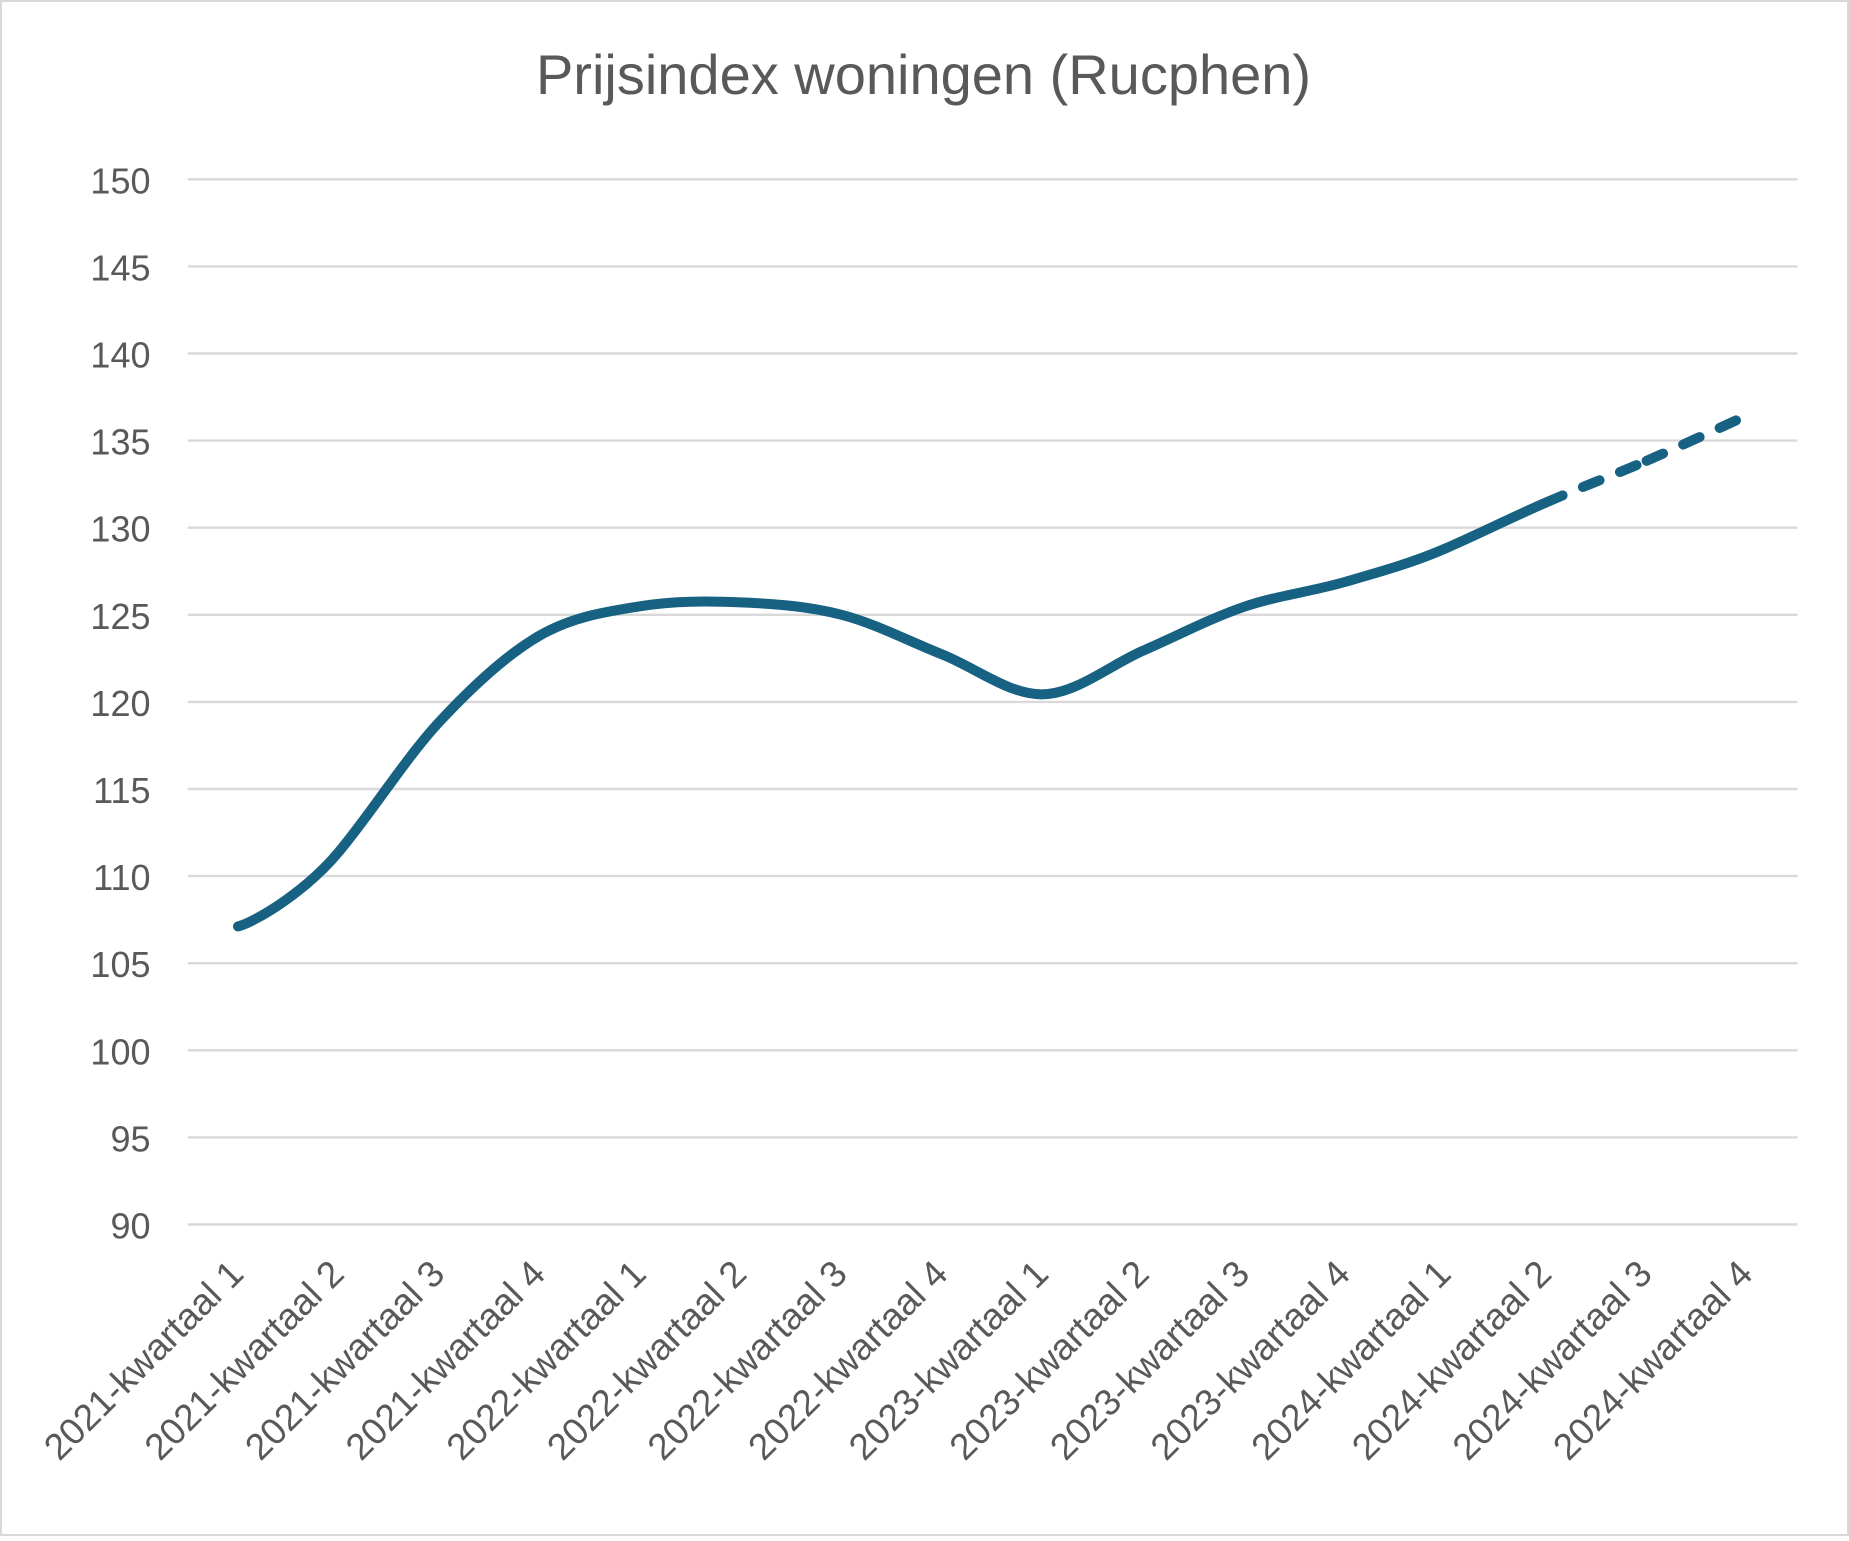 The width and height of the screenshot is (1849, 1541). Describe the element at coordinates (120, 267) in the screenshot. I see `svg-text: 145` at that location.